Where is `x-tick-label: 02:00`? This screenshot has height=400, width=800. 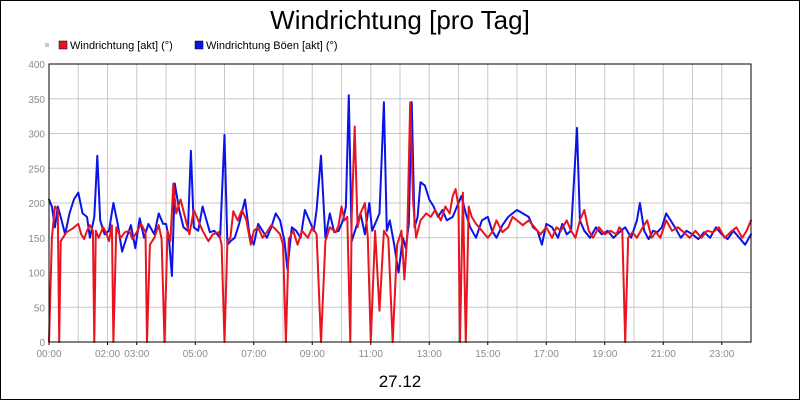
x-tick-label: 02:00 is located at coordinates (107, 354).